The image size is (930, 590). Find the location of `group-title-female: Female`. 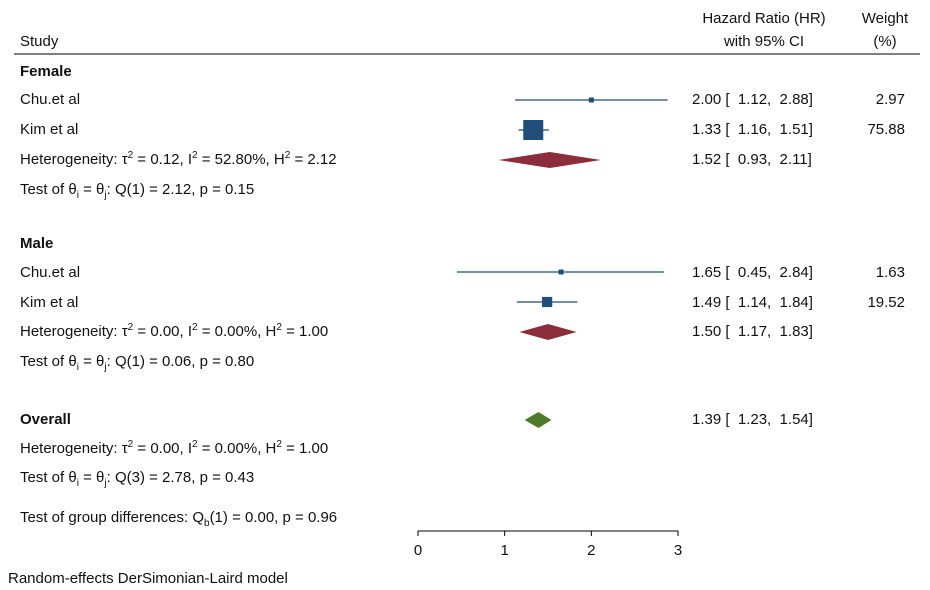

group-title-female: Female is located at coordinates (46, 71).